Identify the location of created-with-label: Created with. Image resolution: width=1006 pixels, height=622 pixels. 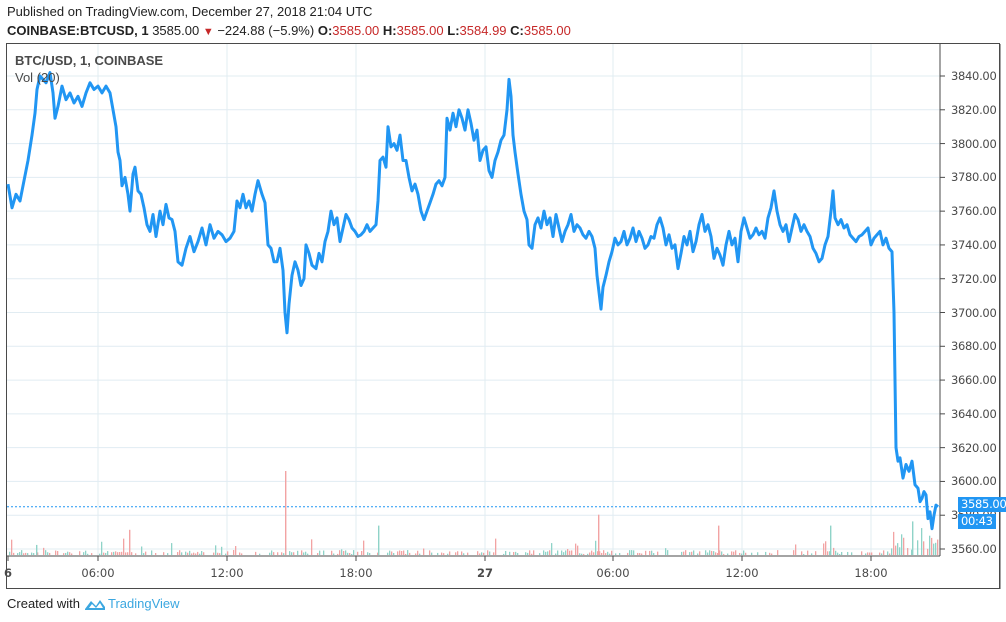
(43, 603).